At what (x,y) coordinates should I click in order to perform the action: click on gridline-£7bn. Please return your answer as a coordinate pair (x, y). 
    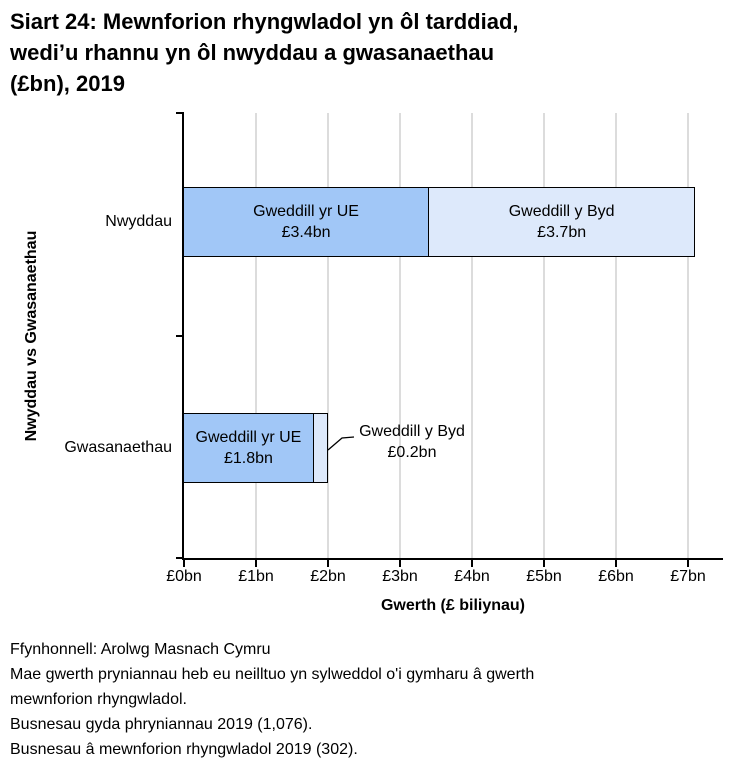
    Looking at the image, I should click on (688, 335).